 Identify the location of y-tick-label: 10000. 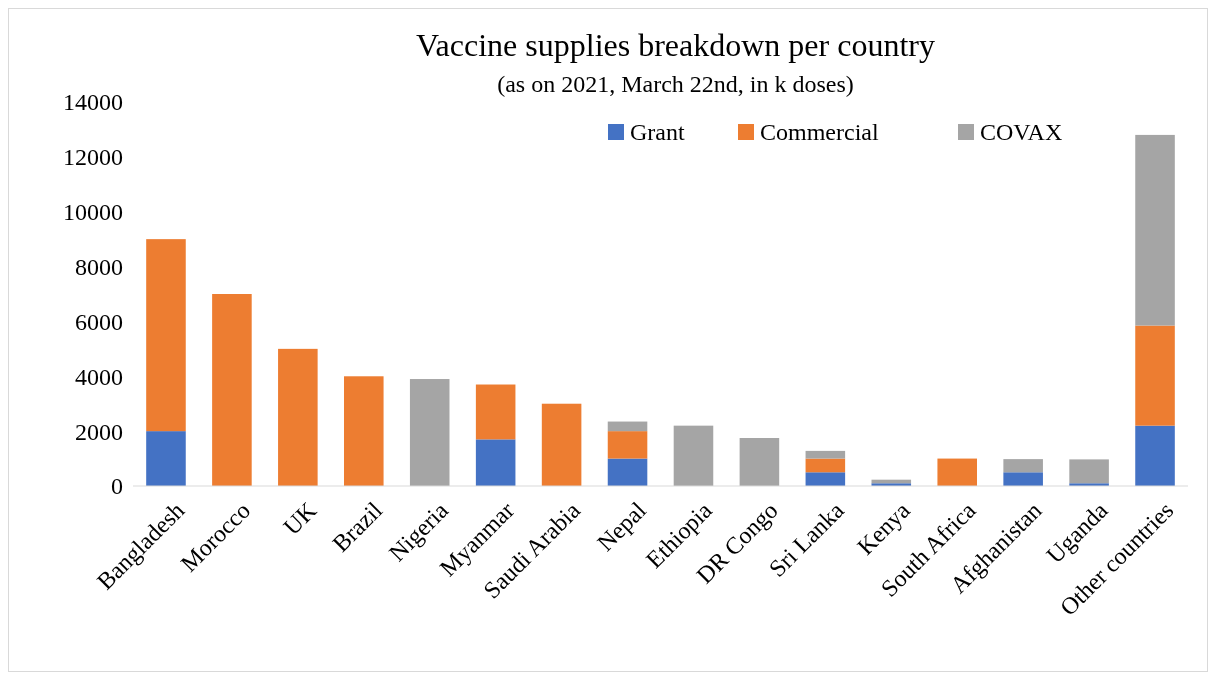
(93, 212).